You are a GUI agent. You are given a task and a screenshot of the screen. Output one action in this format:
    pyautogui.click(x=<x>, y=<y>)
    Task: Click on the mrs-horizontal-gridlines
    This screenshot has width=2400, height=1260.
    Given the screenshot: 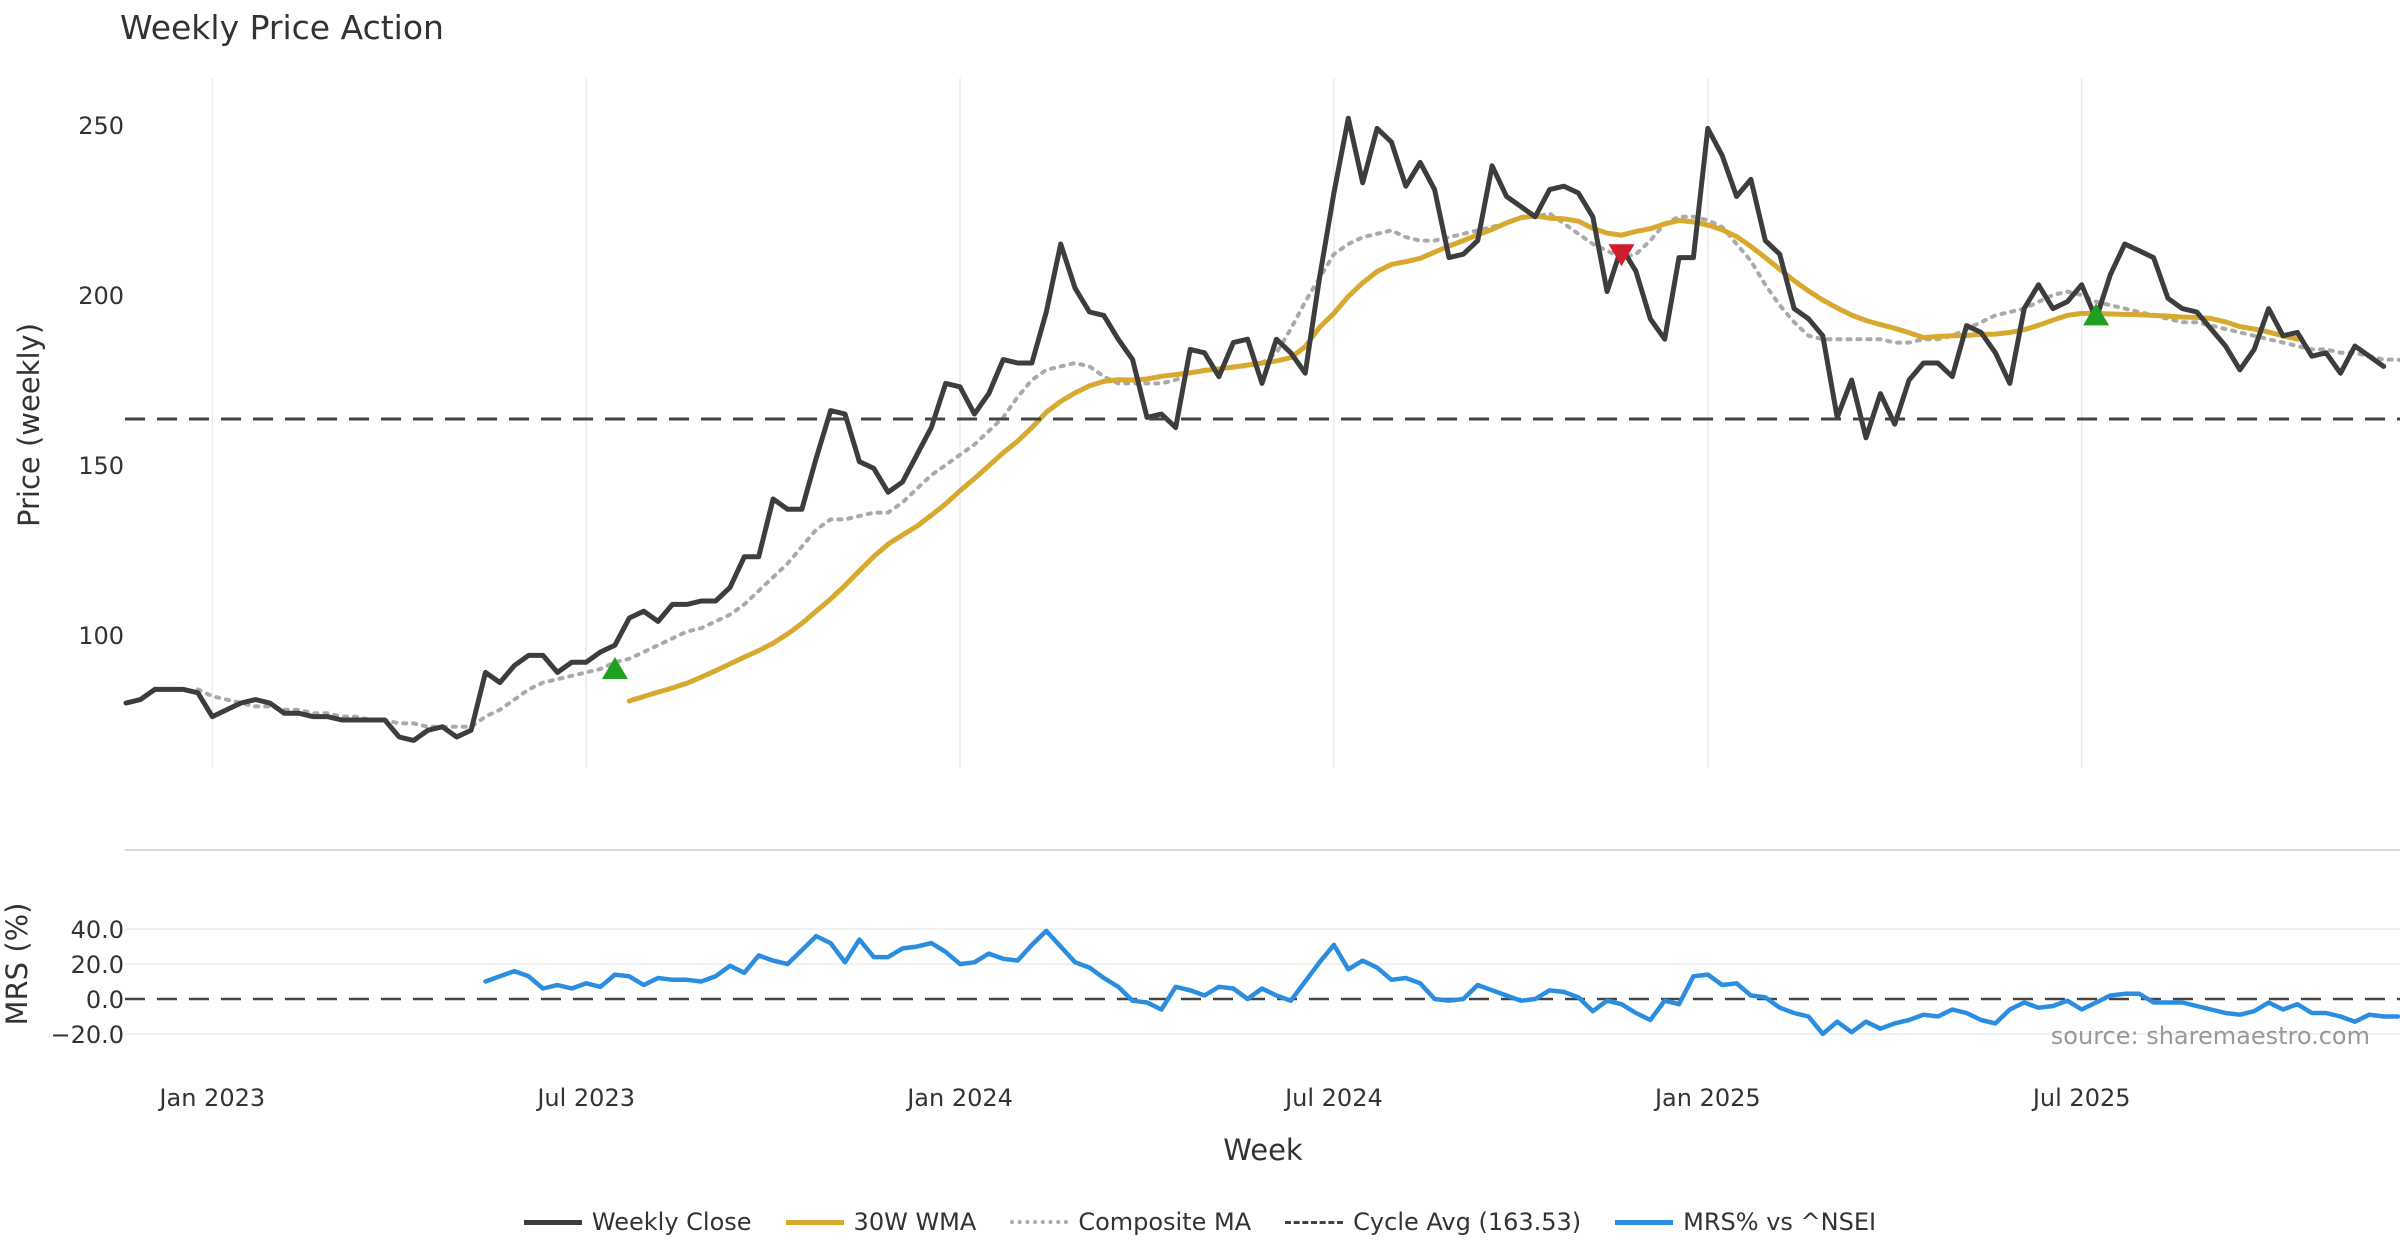 What is the action you would take?
    pyautogui.click(x=1262, y=981)
    